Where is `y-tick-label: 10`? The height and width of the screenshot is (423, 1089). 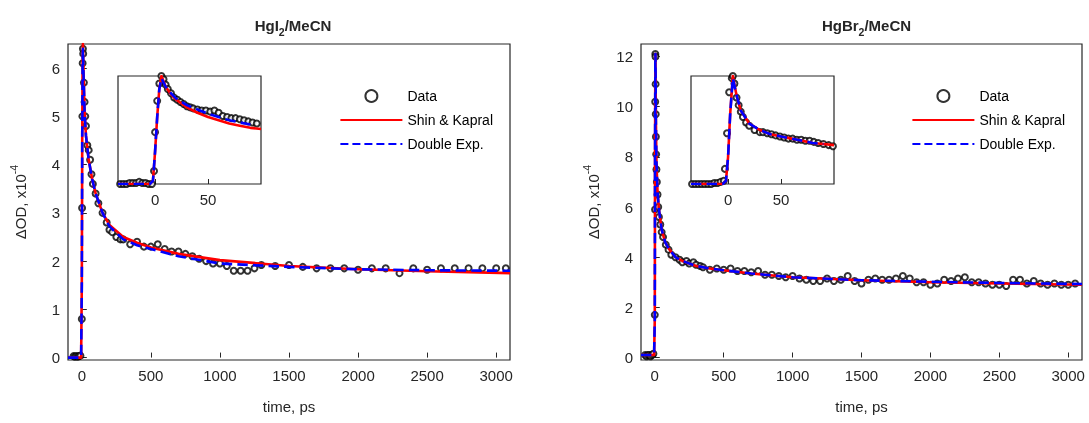 y-tick-label: 10 is located at coordinates (624, 107).